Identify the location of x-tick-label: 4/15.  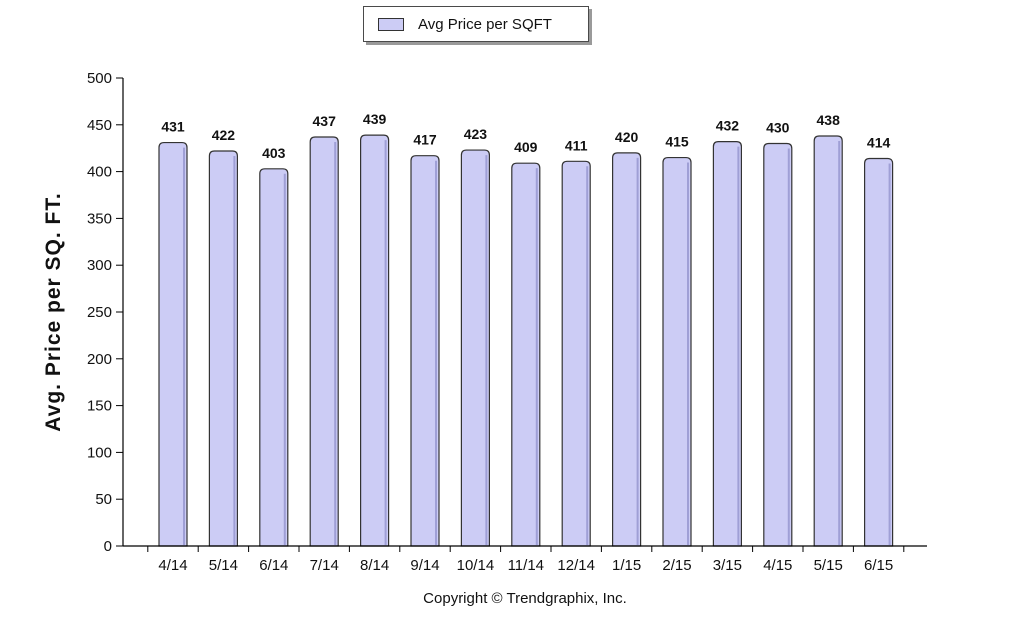
(777, 565).